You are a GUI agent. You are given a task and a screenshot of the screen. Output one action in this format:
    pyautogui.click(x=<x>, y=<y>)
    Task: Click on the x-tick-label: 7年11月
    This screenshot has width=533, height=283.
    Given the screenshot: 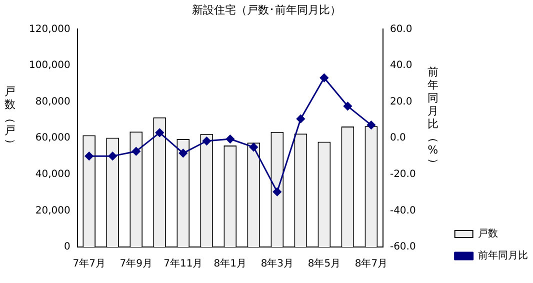 What is the action you would take?
    pyautogui.click(x=183, y=264)
    